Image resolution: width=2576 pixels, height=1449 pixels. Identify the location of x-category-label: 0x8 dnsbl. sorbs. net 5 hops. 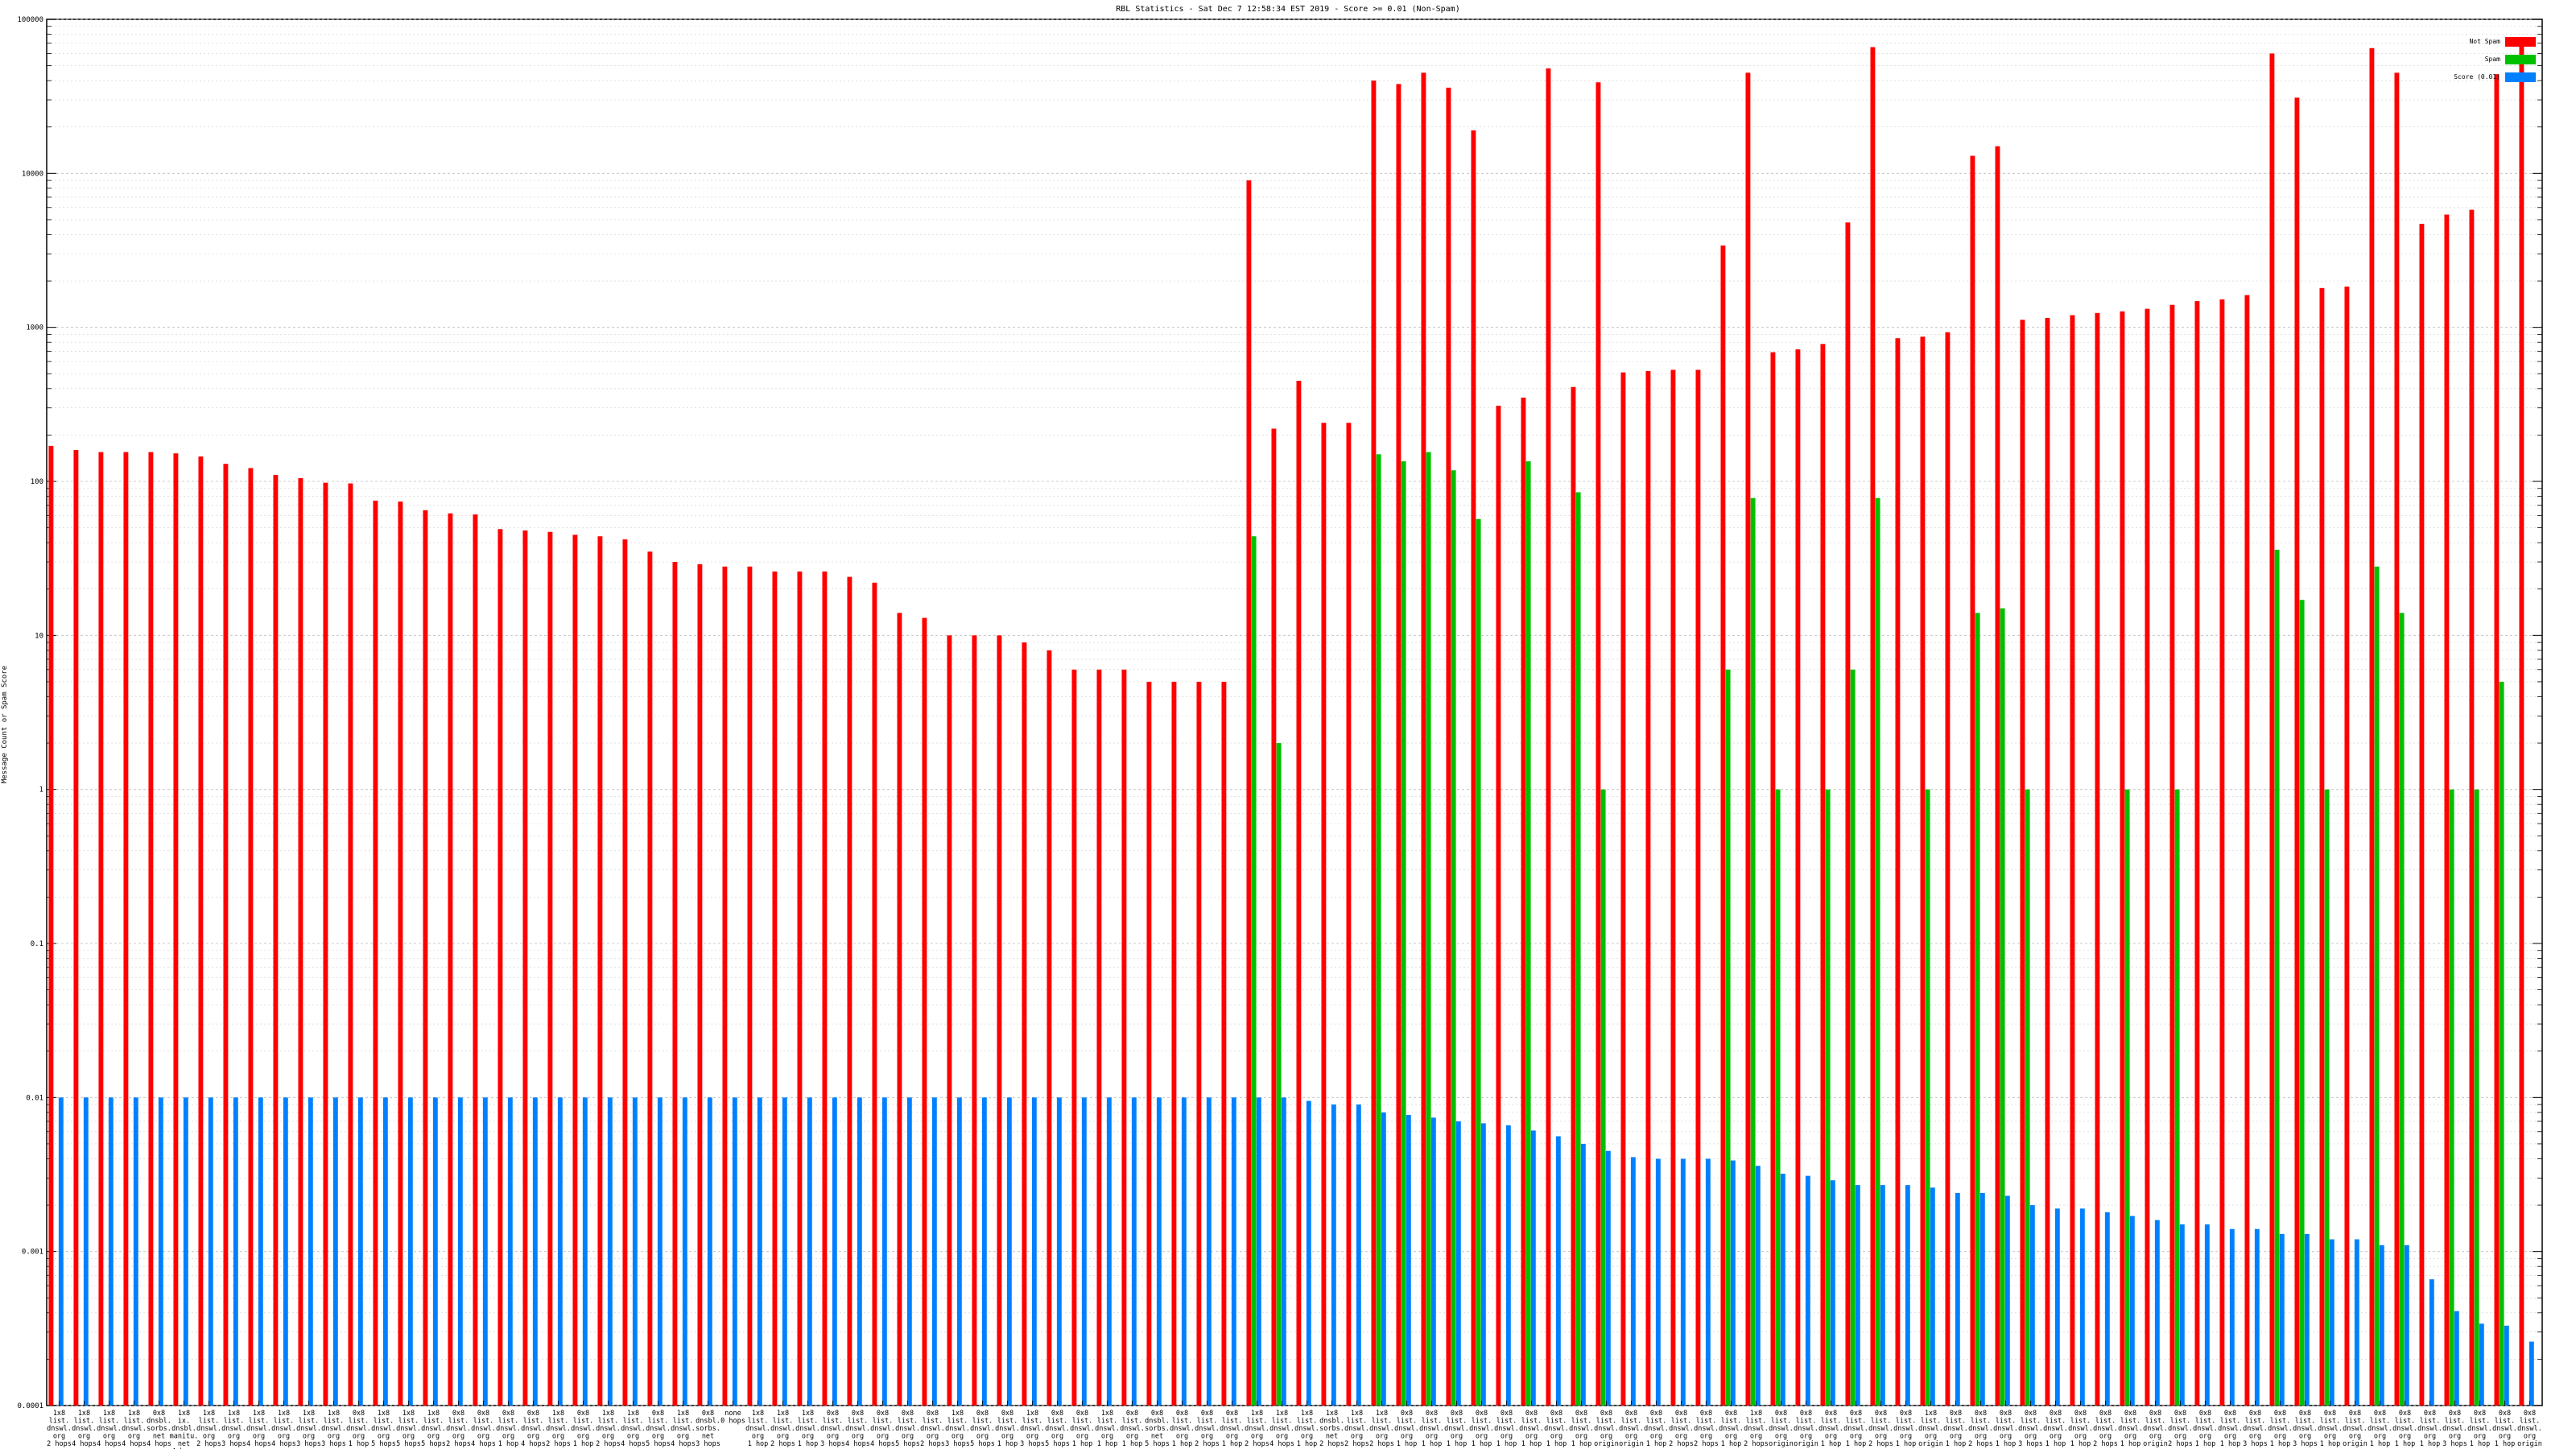
(1157, 1429).